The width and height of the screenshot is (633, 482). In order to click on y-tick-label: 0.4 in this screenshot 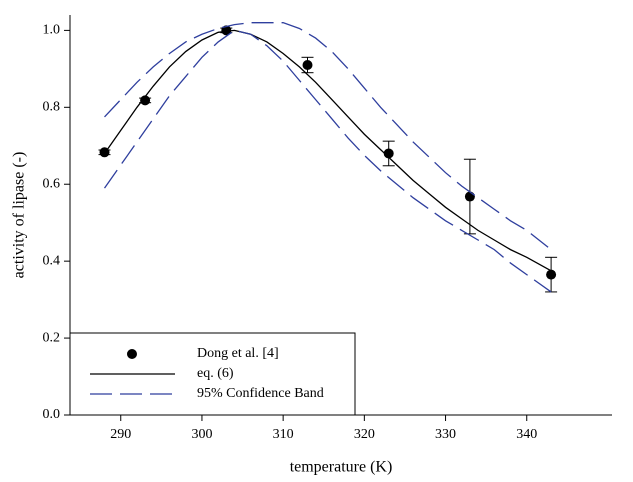, I will do `click(52, 260)`.